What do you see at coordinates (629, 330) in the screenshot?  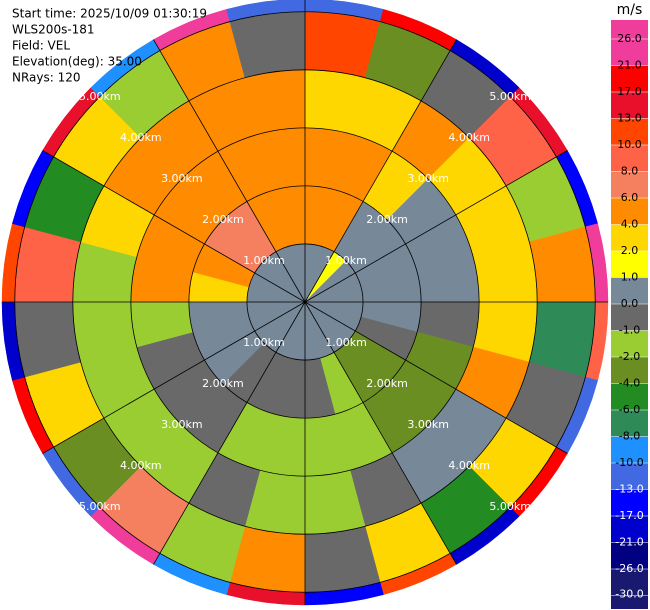 I see `colorbar-label: -1.0` at bounding box center [629, 330].